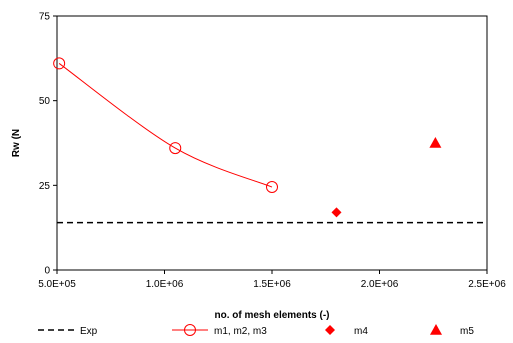 The image size is (513, 343). I want to click on legend-swatch-m4, so click(330, 330).